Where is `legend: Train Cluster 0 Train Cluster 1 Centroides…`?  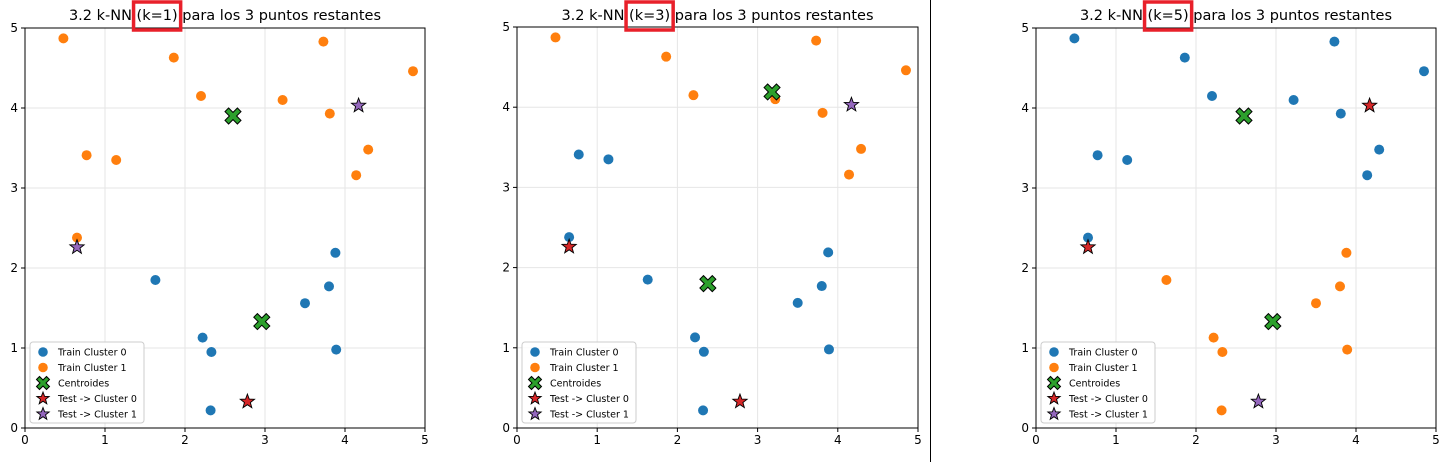
legend: Train Cluster 0 Train Cluster 1 Centroides… is located at coordinates (1098, 382).